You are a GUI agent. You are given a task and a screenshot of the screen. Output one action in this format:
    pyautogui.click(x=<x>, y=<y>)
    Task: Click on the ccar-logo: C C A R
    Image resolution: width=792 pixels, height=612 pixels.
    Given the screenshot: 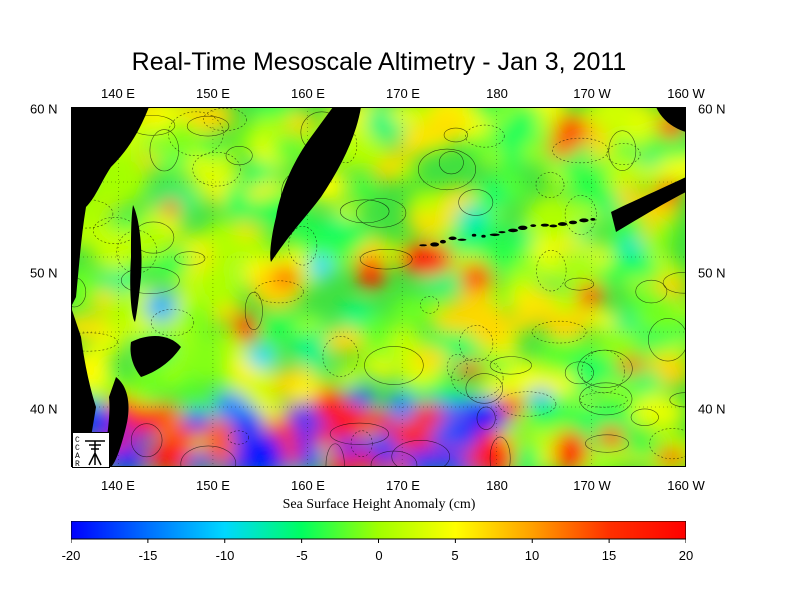 What is the action you would take?
    pyautogui.click(x=91, y=450)
    